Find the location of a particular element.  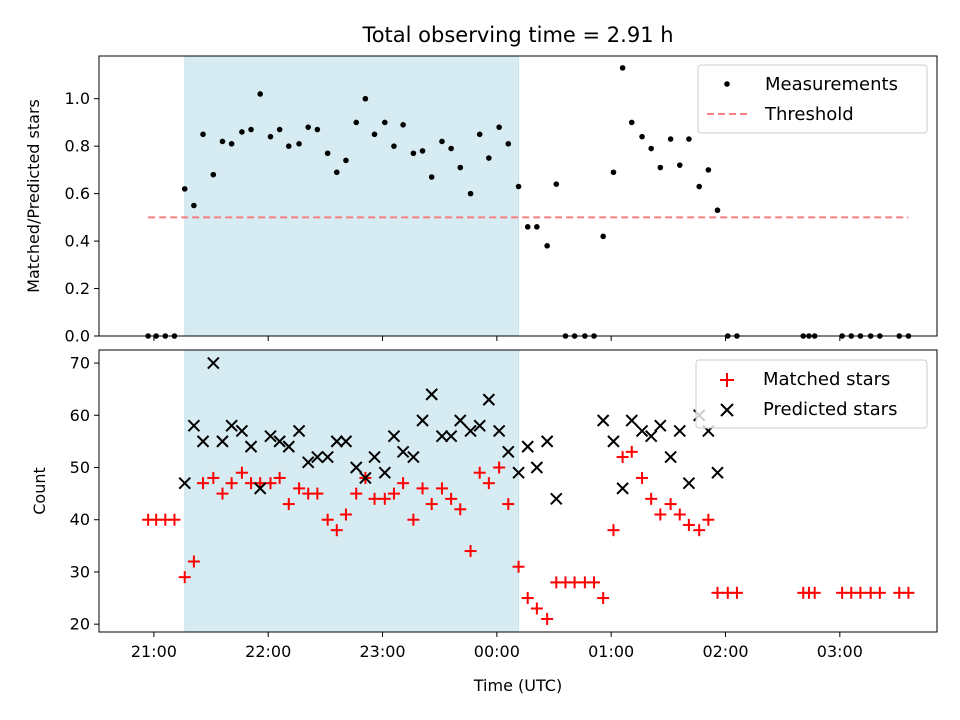

top-shaded-span is located at coordinates (352, 196).